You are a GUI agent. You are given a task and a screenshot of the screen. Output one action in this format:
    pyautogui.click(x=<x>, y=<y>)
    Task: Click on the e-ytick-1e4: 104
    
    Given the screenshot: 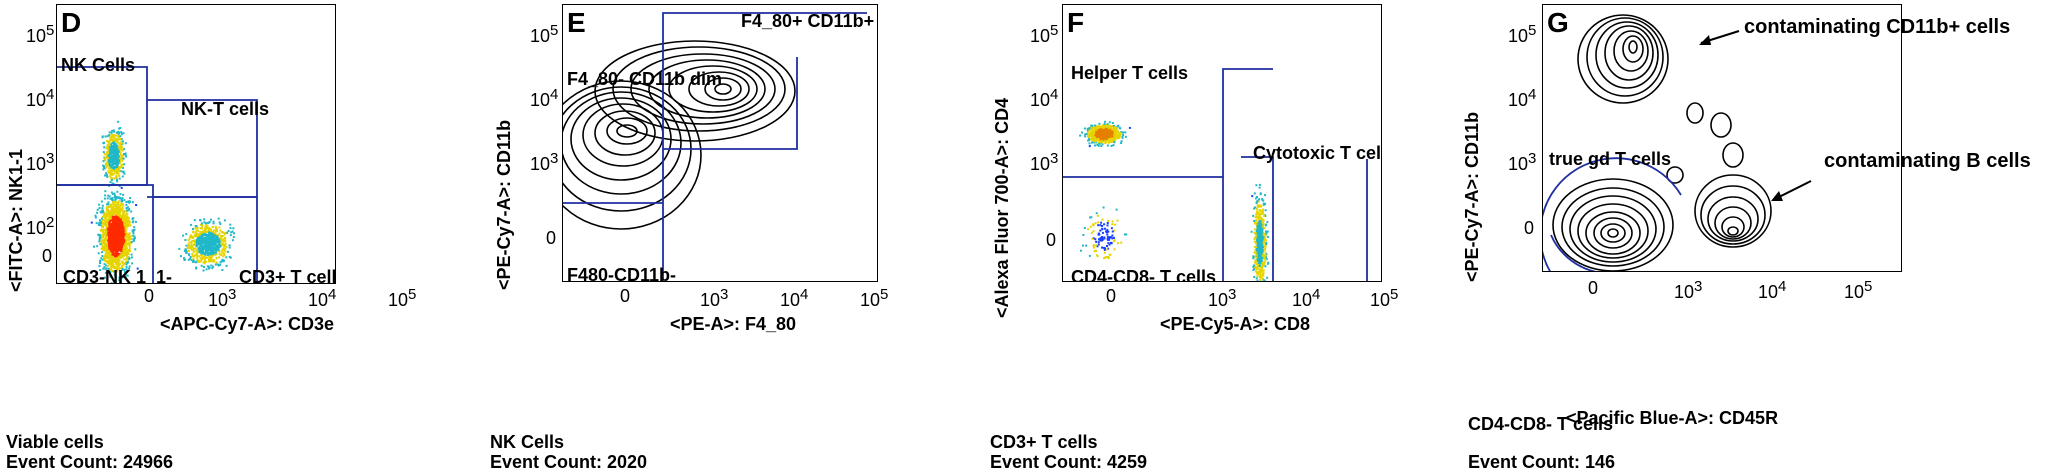 What is the action you would take?
    pyautogui.click(x=544, y=98)
    